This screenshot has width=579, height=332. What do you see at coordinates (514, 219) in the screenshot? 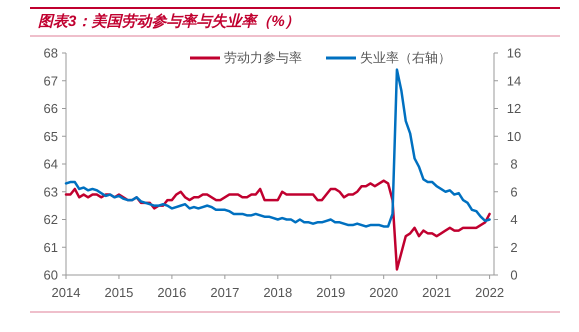
I see `y2-tick-label: 4` at bounding box center [514, 219].